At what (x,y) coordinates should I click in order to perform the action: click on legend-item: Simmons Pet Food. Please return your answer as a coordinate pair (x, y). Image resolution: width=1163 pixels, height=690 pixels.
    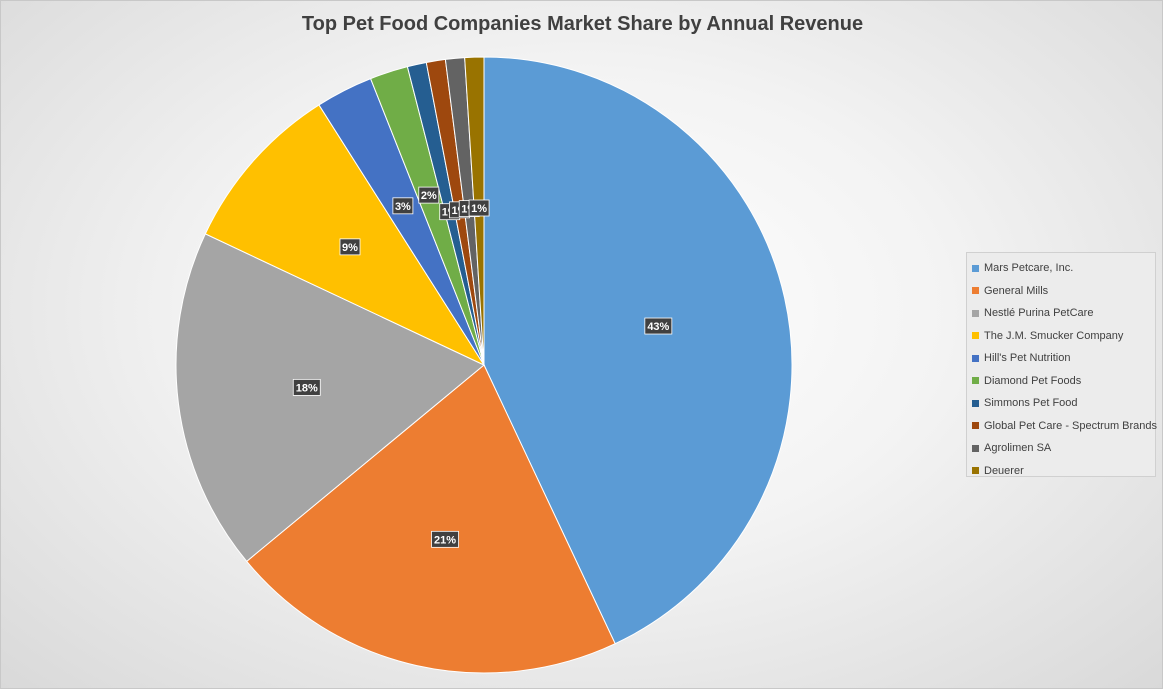
    Looking at the image, I should click on (1063, 403).